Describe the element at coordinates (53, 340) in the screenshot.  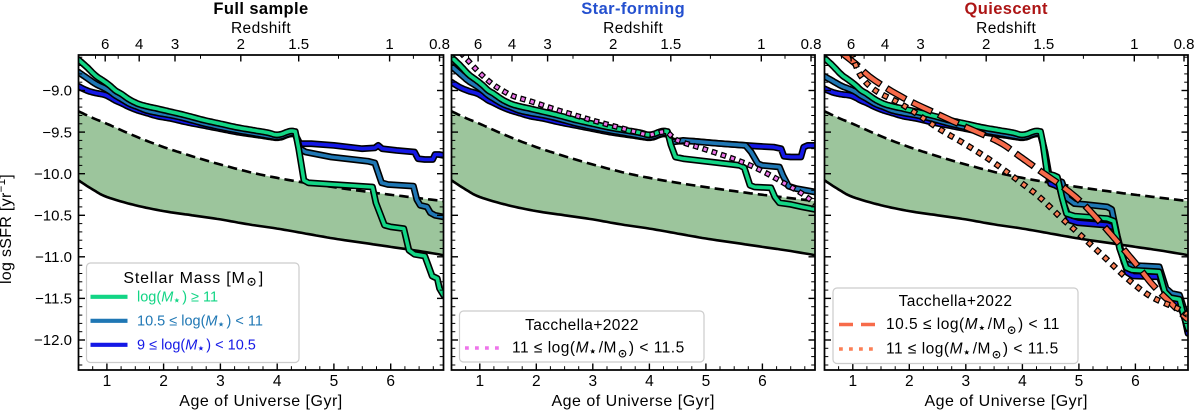
I see `svg-text: −12.0` at that location.